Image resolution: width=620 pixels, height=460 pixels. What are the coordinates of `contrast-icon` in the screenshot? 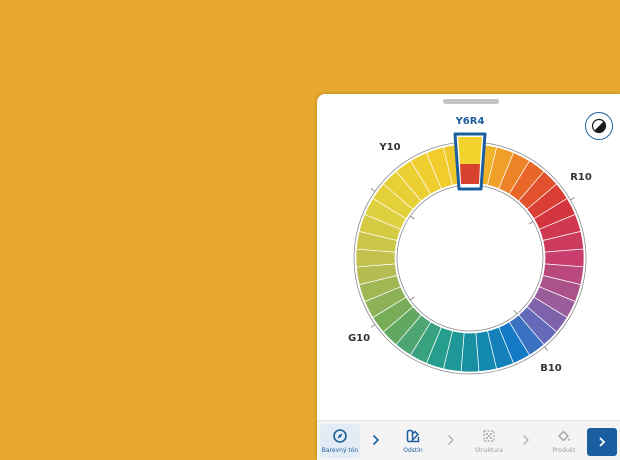 It's located at (599, 126).